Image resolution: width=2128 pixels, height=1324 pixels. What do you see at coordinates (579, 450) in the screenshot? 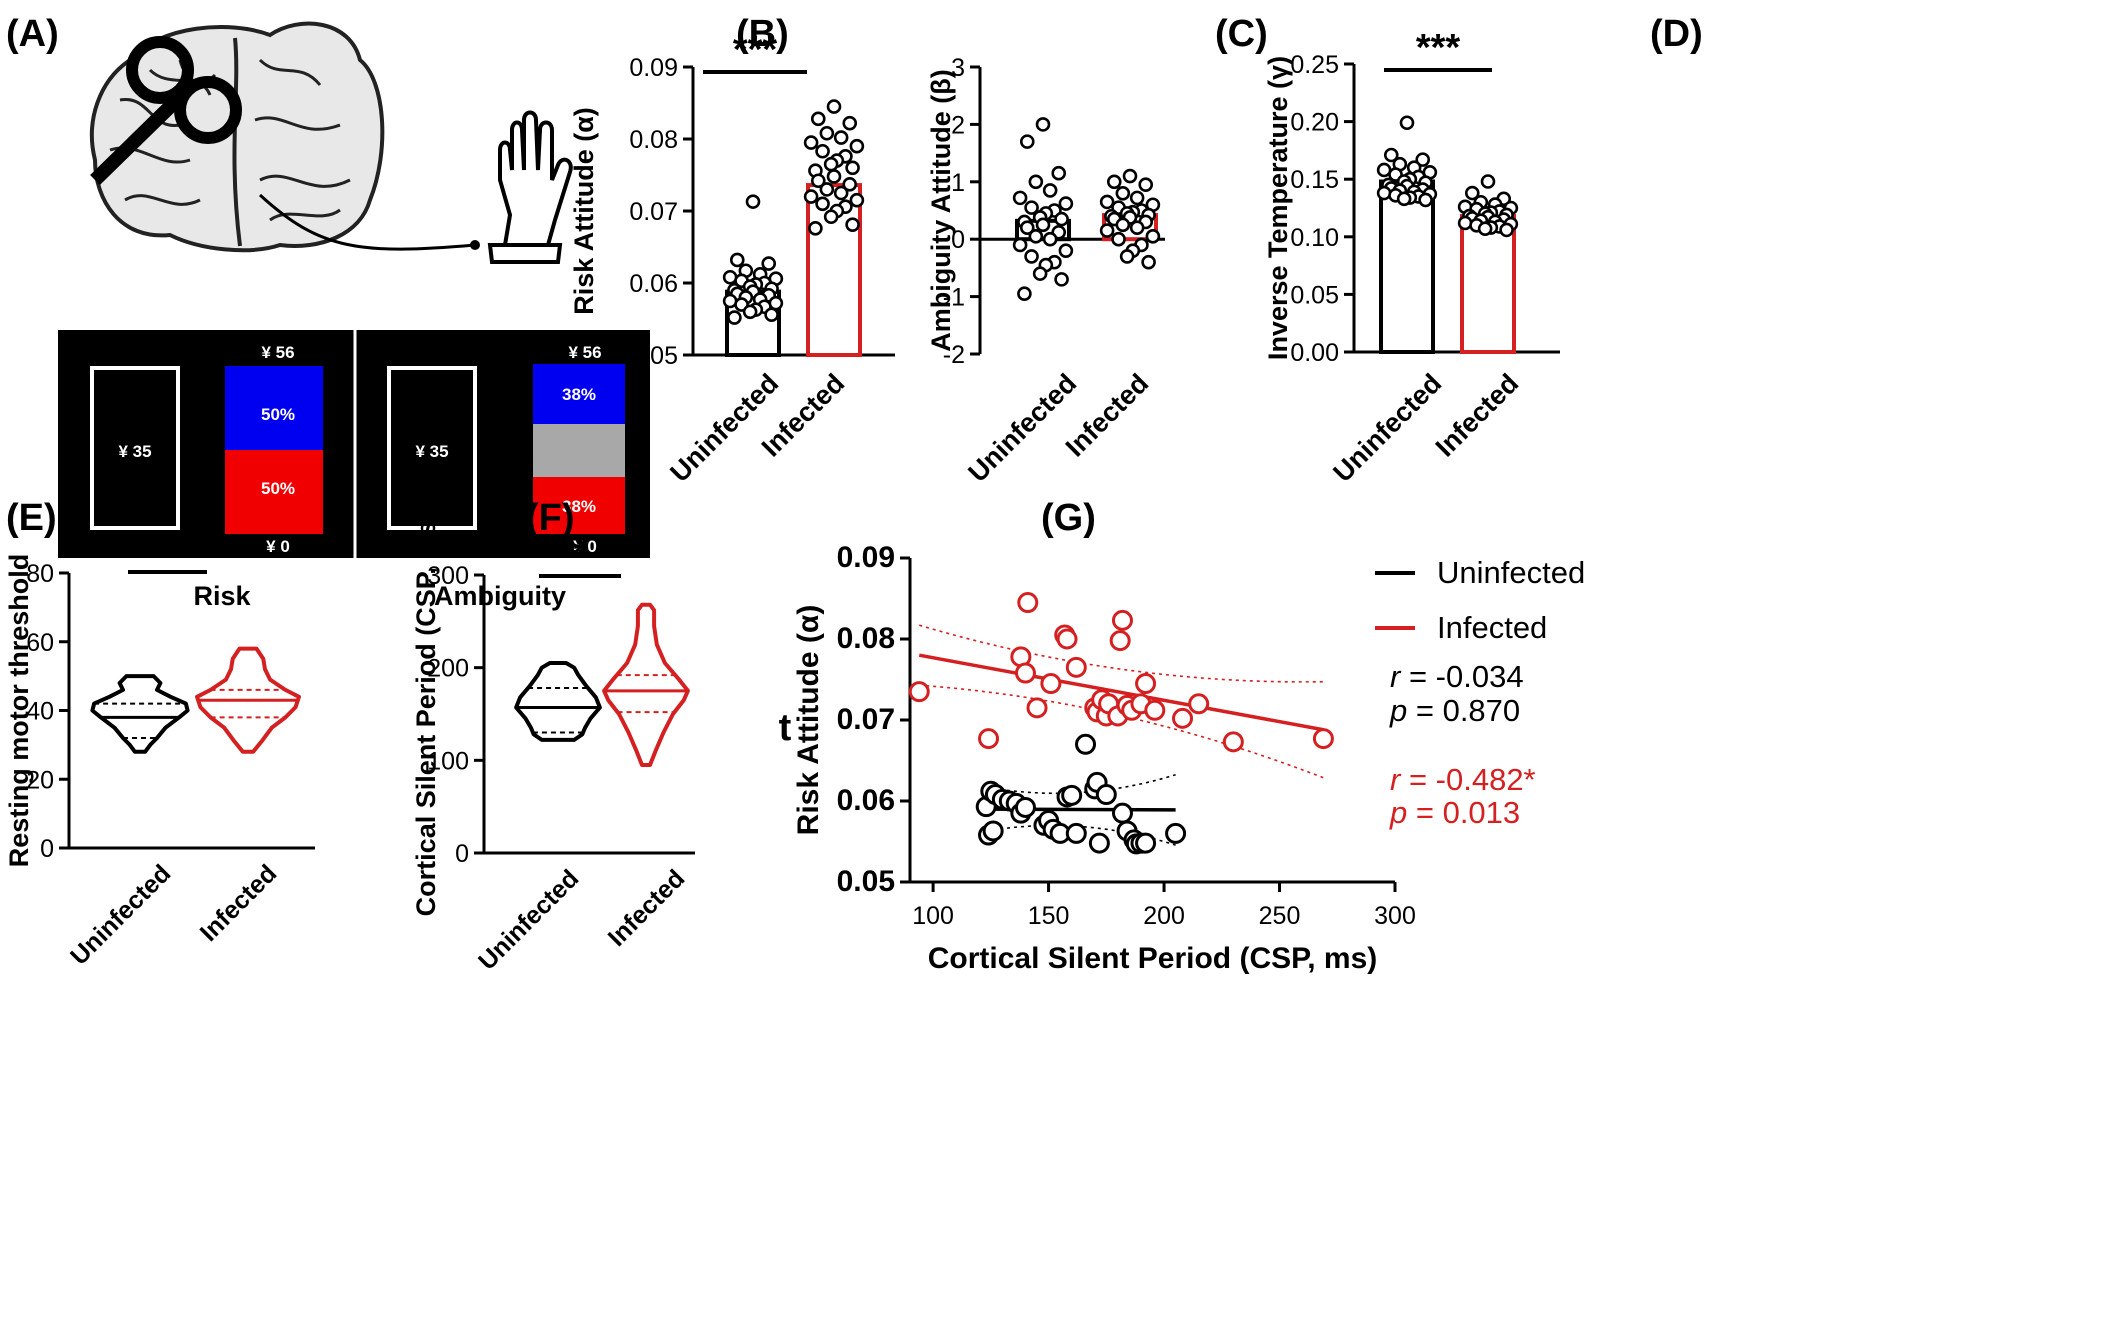
I see `amb-gray-segment` at bounding box center [579, 450].